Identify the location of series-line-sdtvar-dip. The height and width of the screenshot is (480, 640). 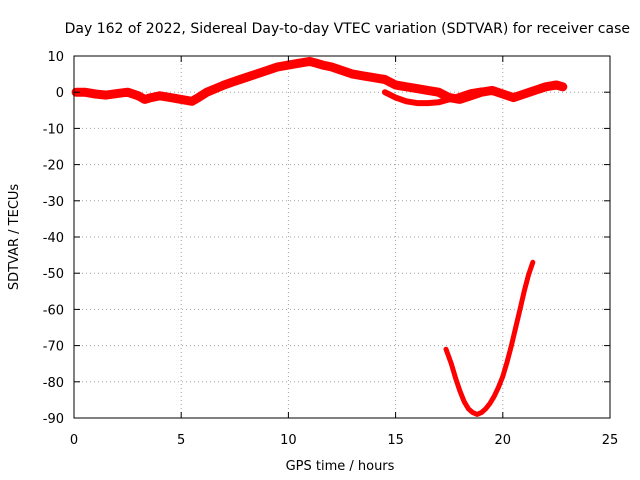
(489, 338).